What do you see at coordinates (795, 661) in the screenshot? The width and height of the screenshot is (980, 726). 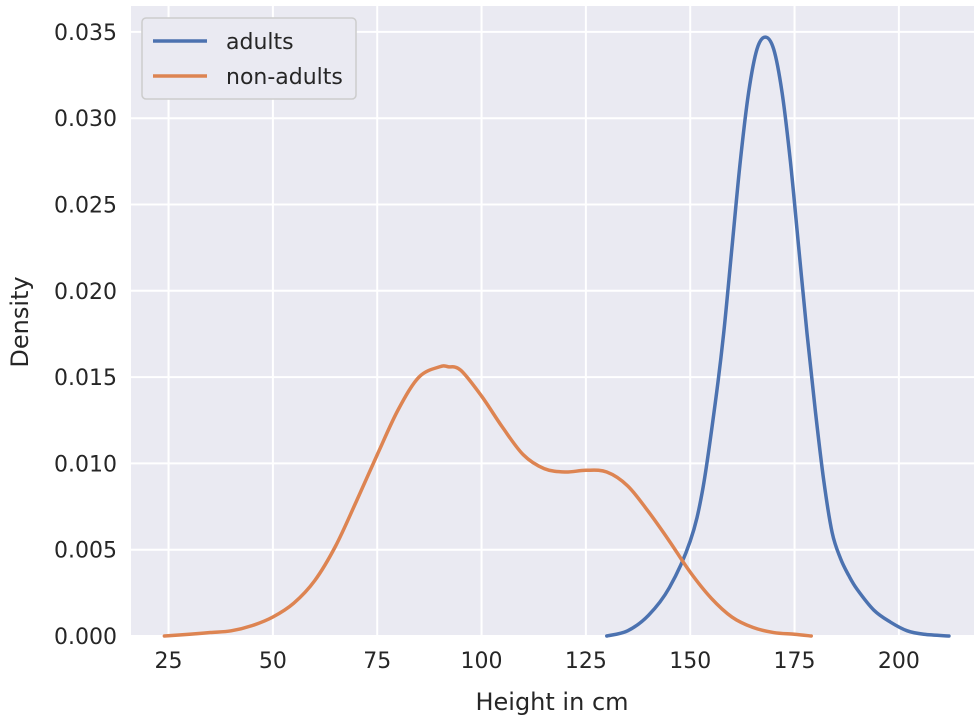 I see `x-tick-label: 175` at bounding box center [795, 661].